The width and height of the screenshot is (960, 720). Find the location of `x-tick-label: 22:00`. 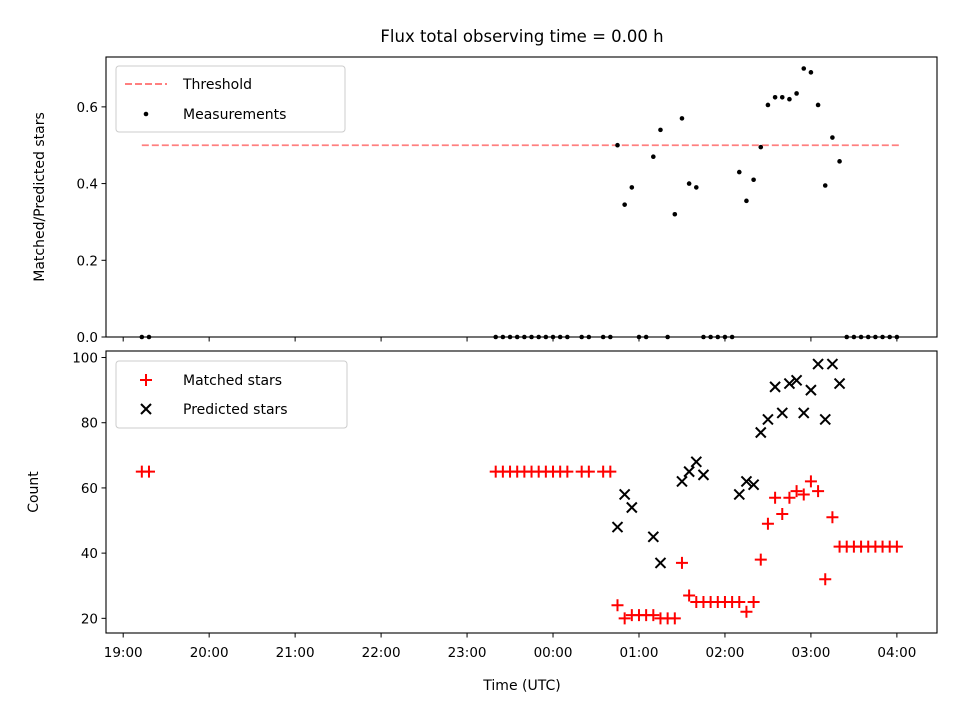

x-tick-label: 22:00 is located at coordinates (381, 653).